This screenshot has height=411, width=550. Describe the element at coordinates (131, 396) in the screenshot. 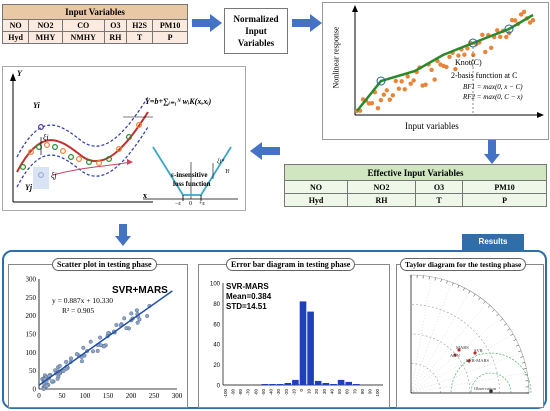

I see `scatter-x-tick: 200` at that location.